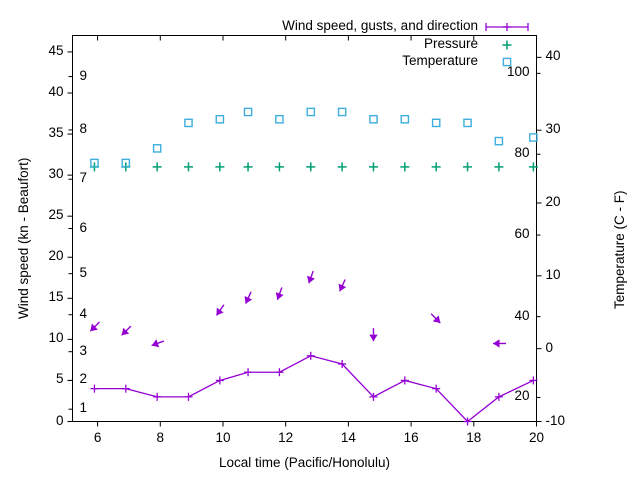 The height and width of the screenshot is (480, 640). I want to click on y-tick-label: 20, so click(56, 256).